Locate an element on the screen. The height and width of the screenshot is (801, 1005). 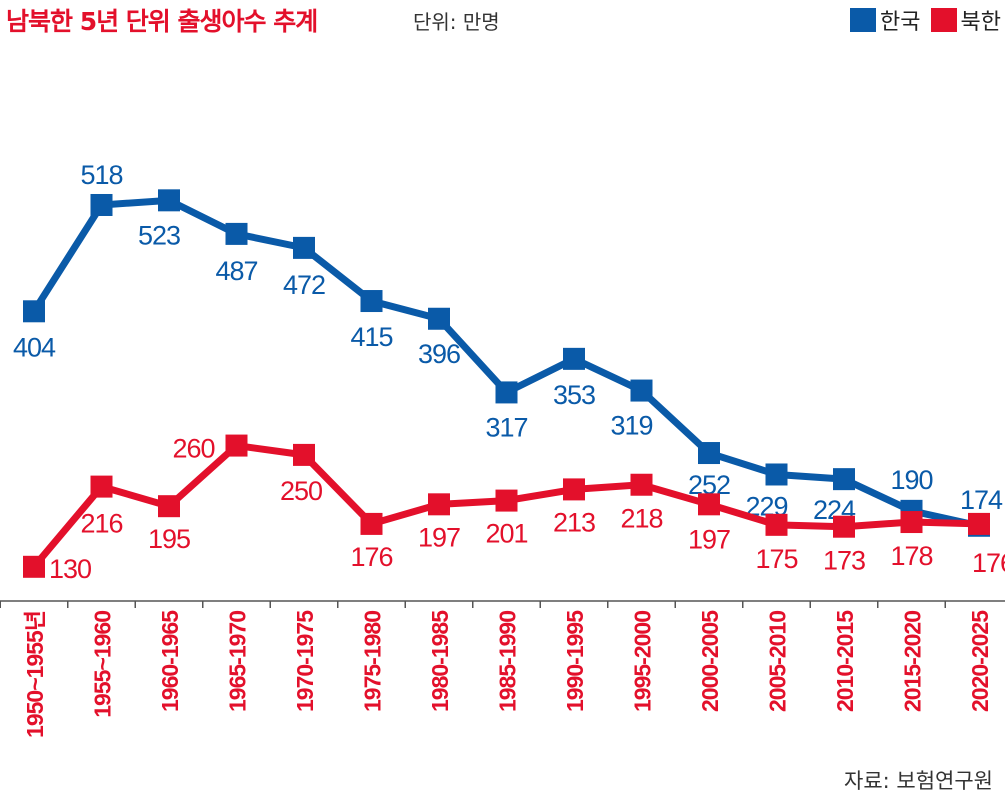
data-label-north: 175 is located at coordinates (776, 559).